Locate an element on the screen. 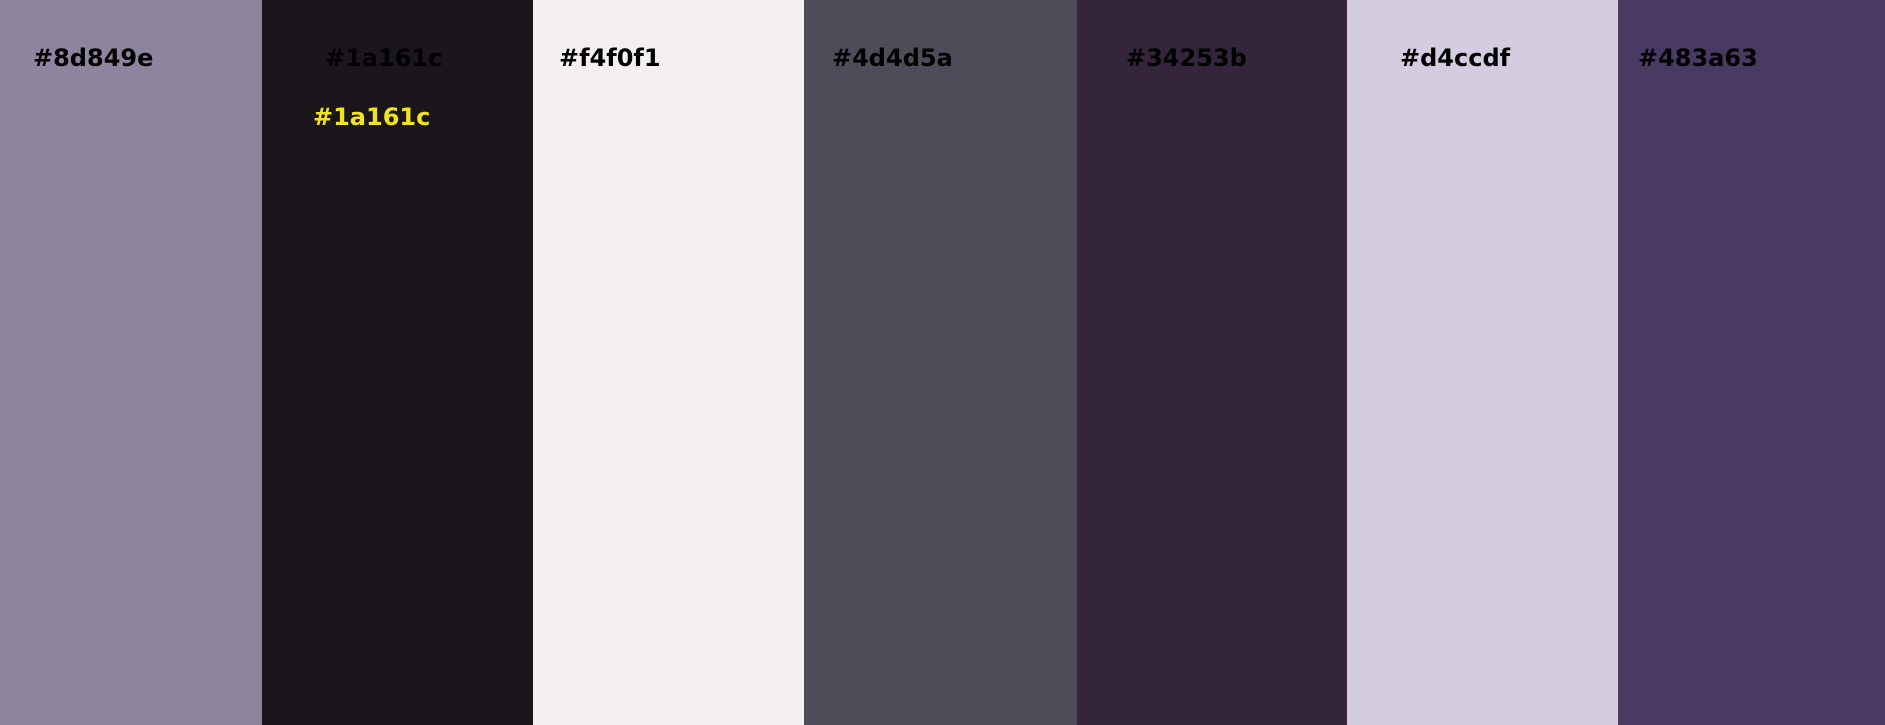  swatch-hex-label: #1a161c is located at coordinates (384, 58).